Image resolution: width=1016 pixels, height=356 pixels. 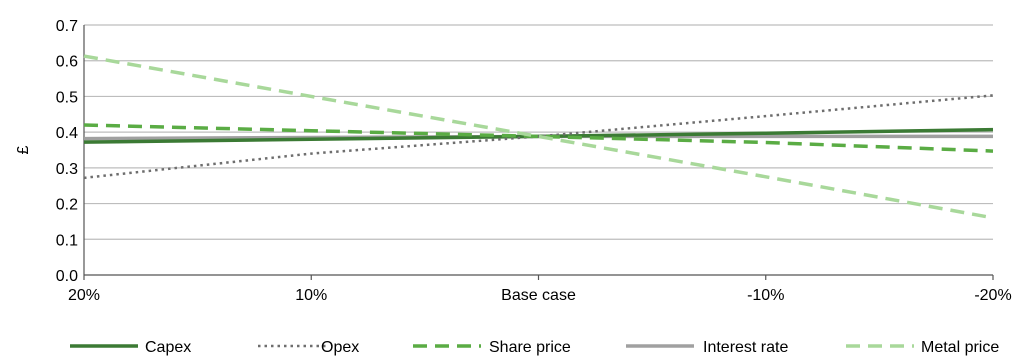 What do you see at coordinates (67, 169) in the screenshot?
I see `y-tick-label: 0.3` at bounding box center [67, 169].